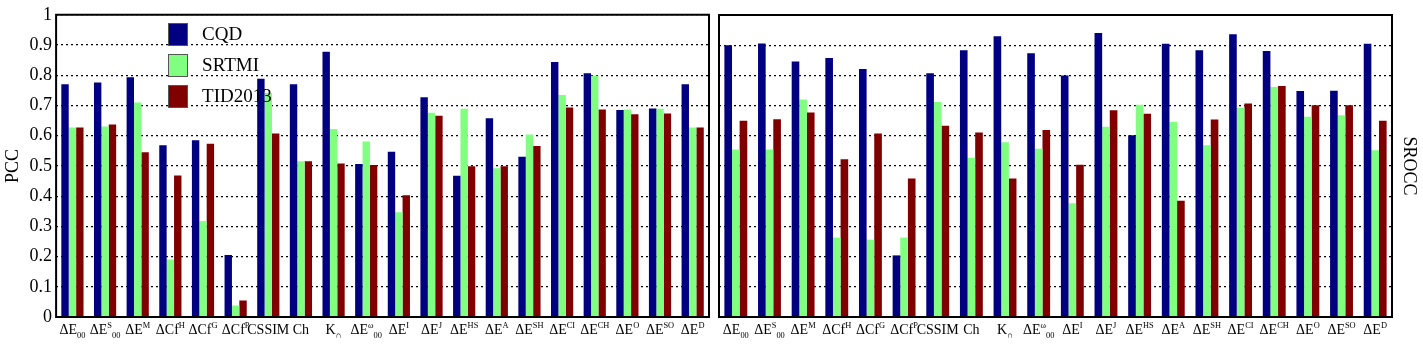 The width and height of the screenshot is (1423, 355). Describe the element at coordinates (41, 73) in the screenshot. I see `y-tick-label: 0.8` at that location.